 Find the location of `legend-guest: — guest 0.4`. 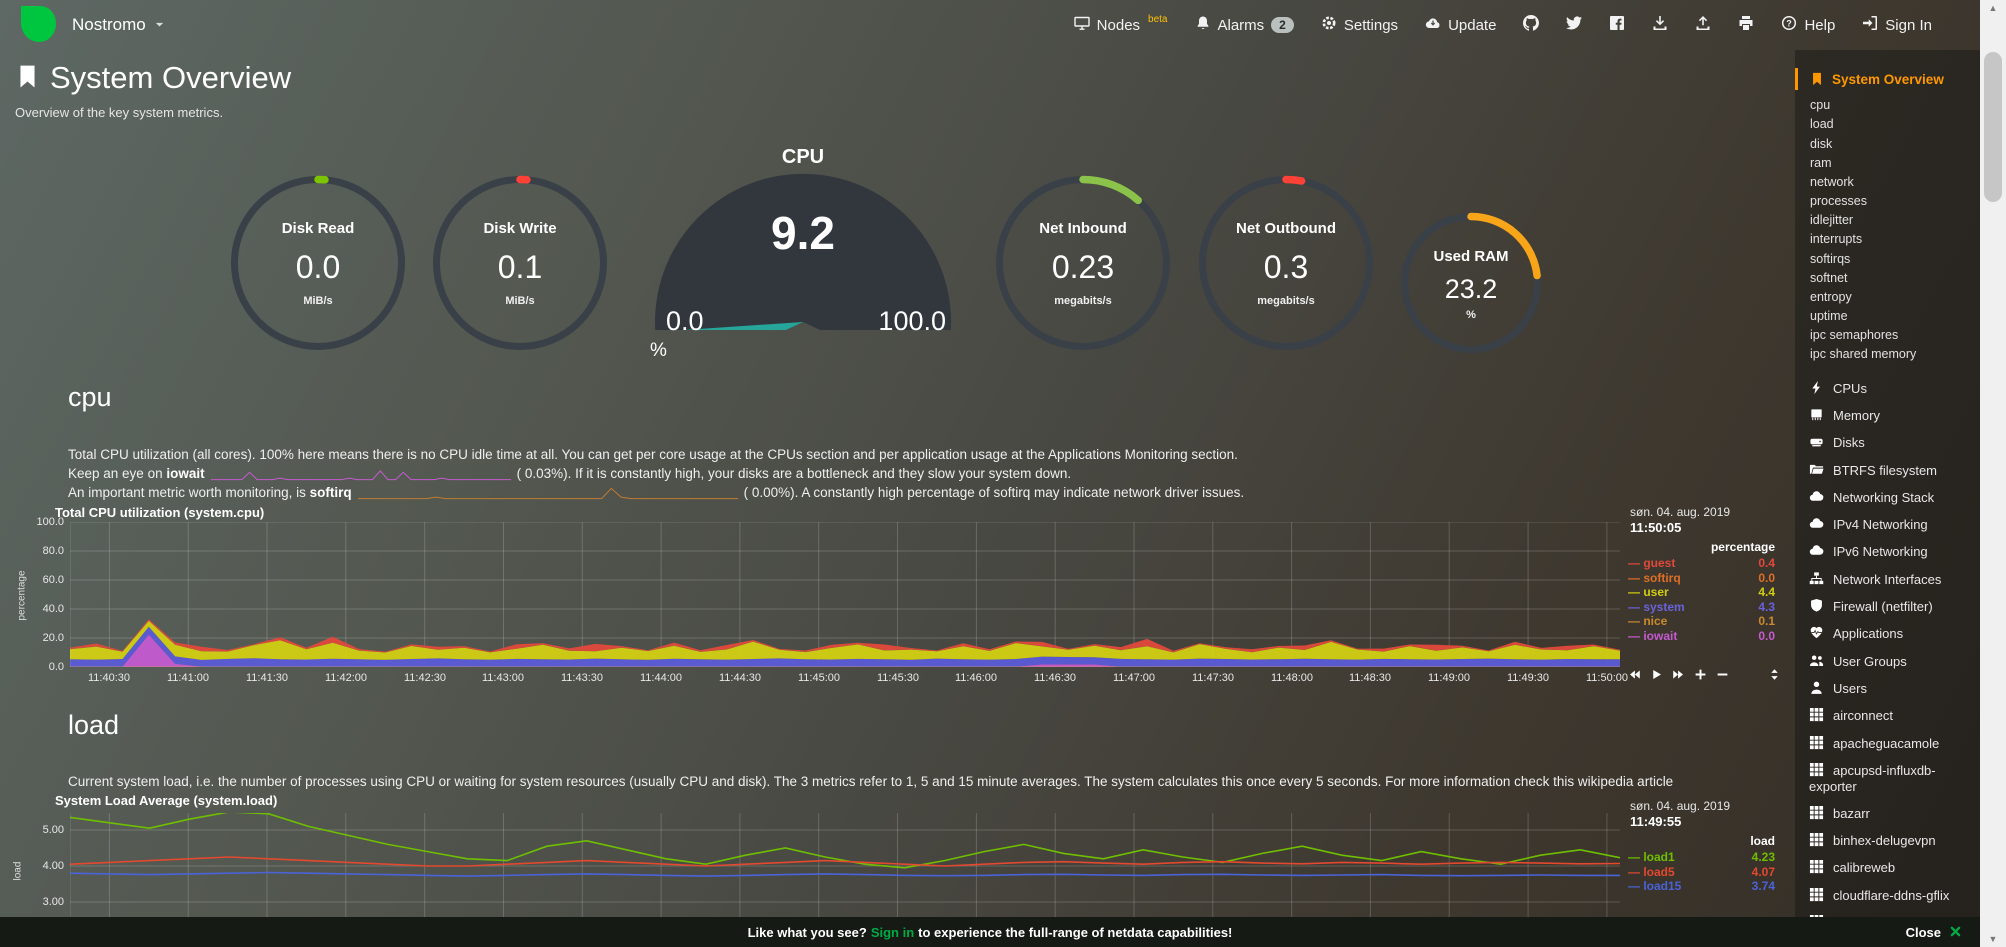

legend-guest: — guest 0.4 is located at coordinates (1701, 563).